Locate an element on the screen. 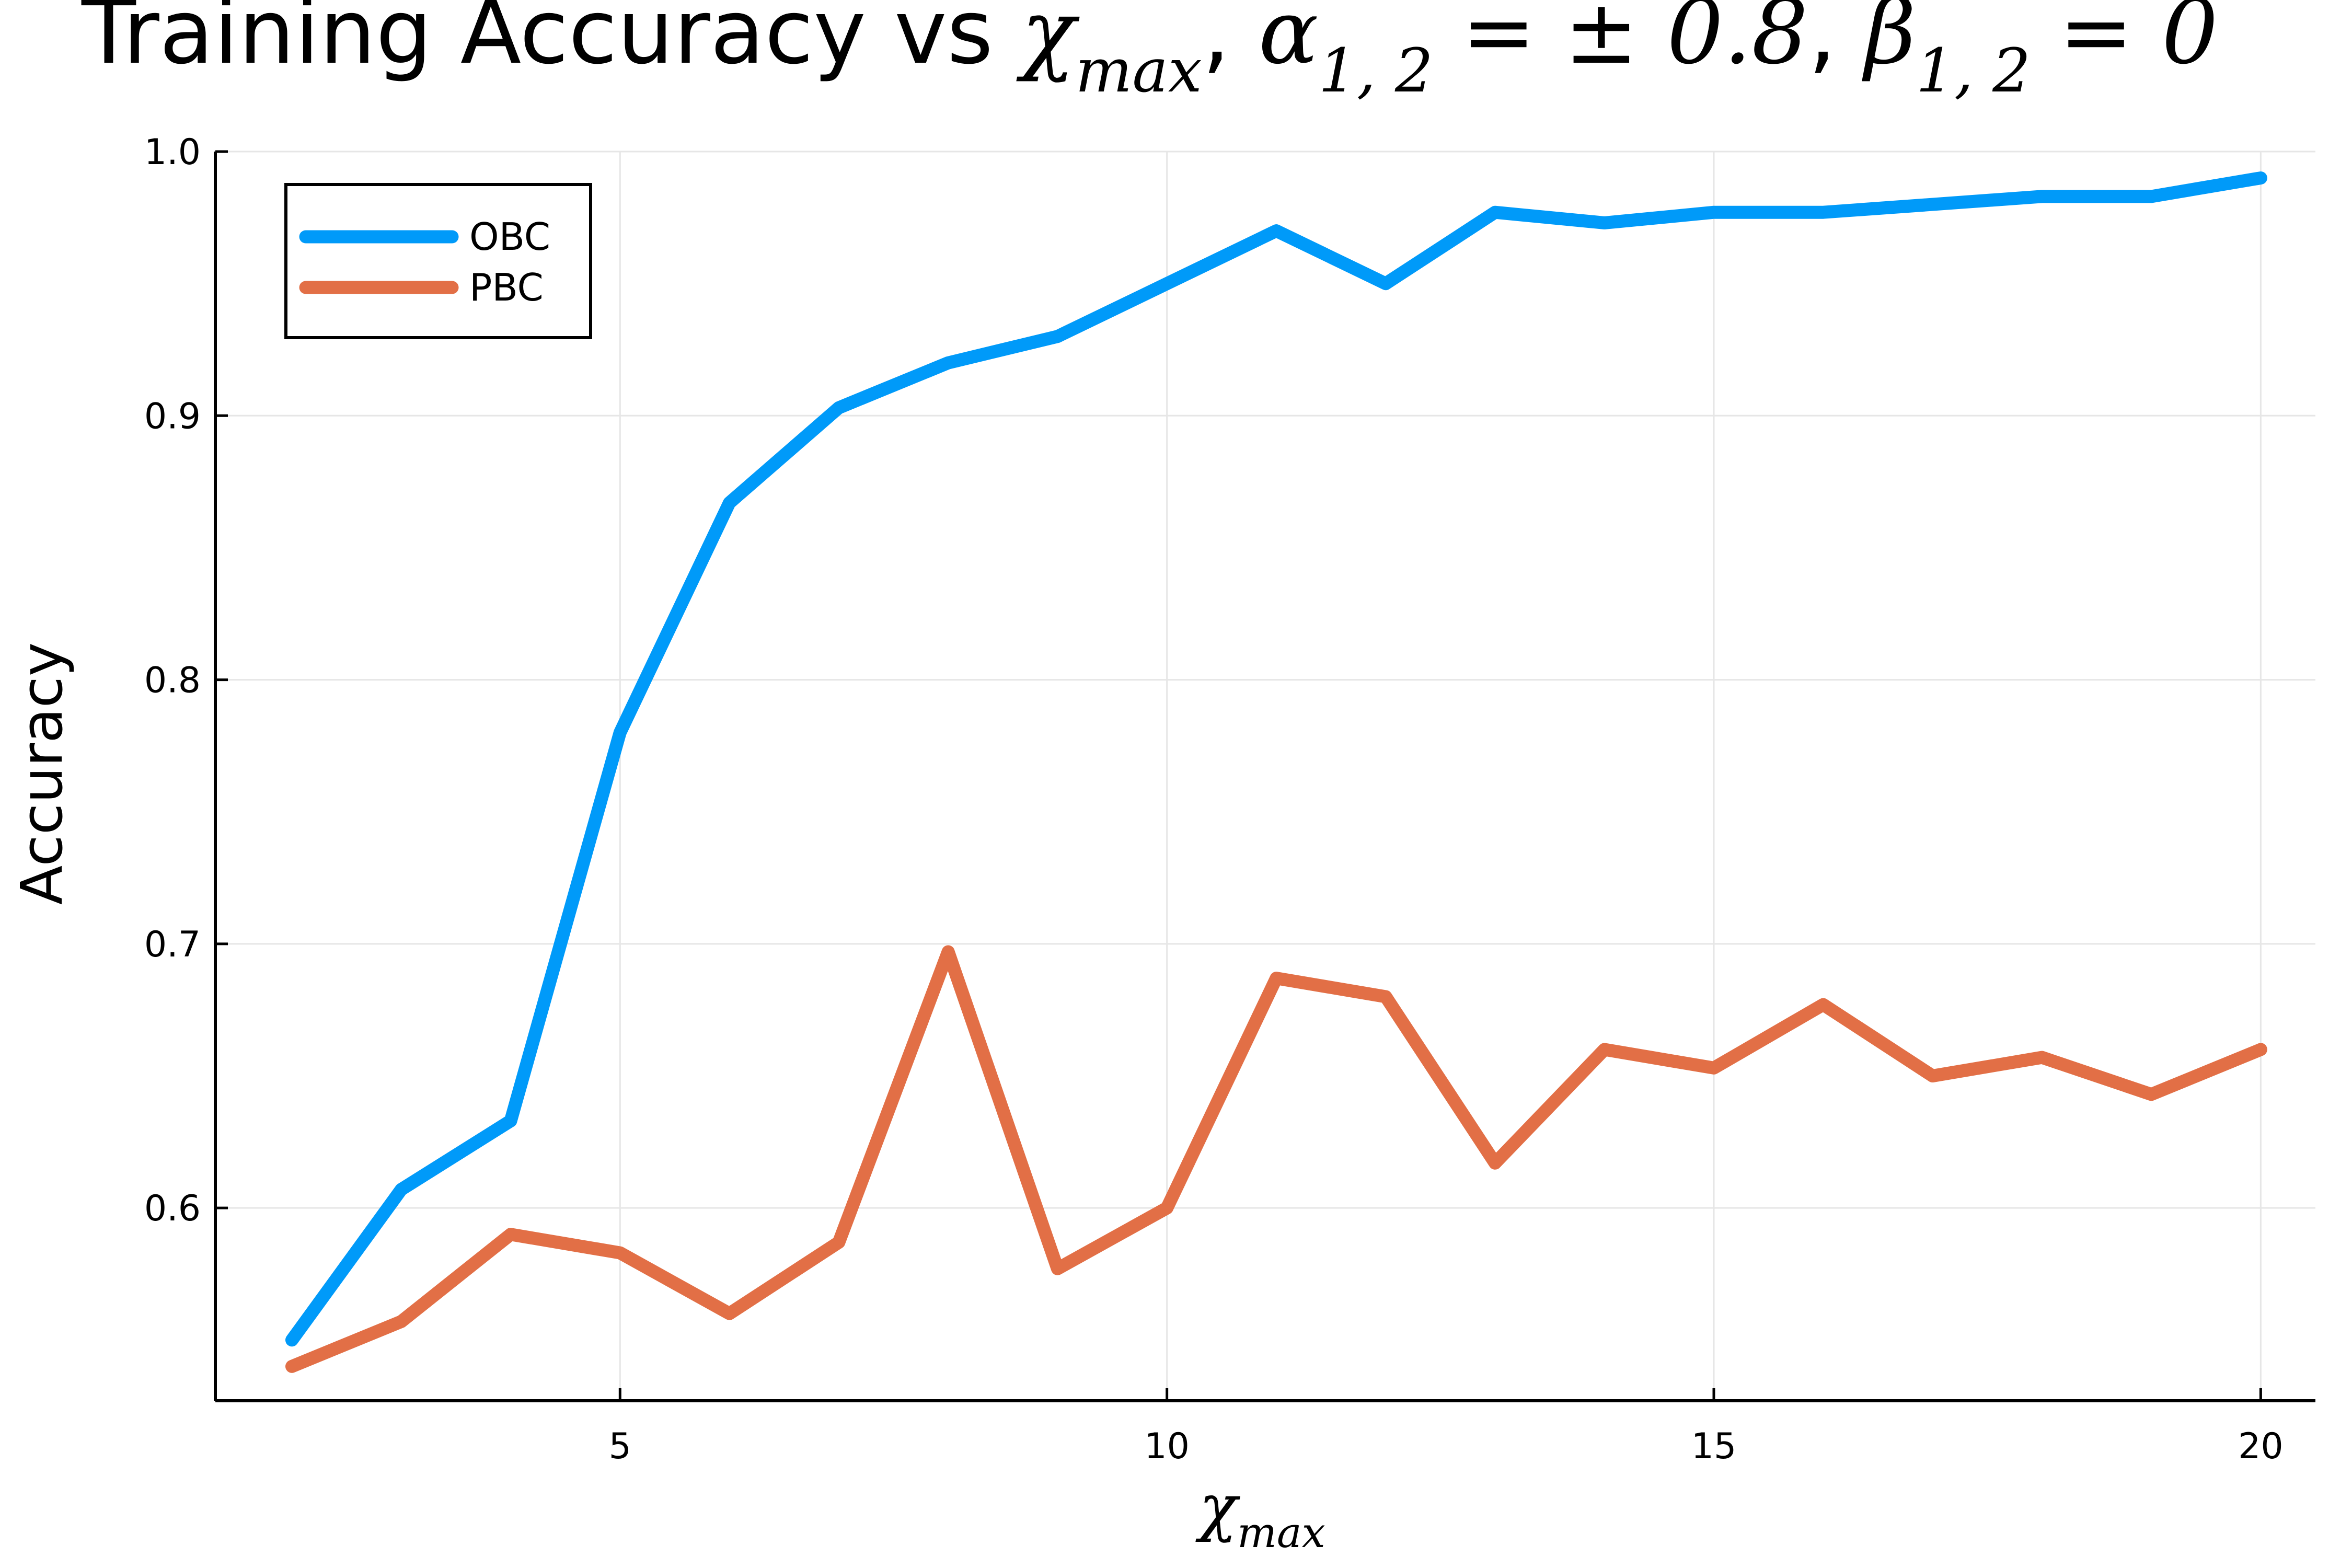 The image size is (2352, 1568). legend: OBC PBC is located at coordinates (438, 261).